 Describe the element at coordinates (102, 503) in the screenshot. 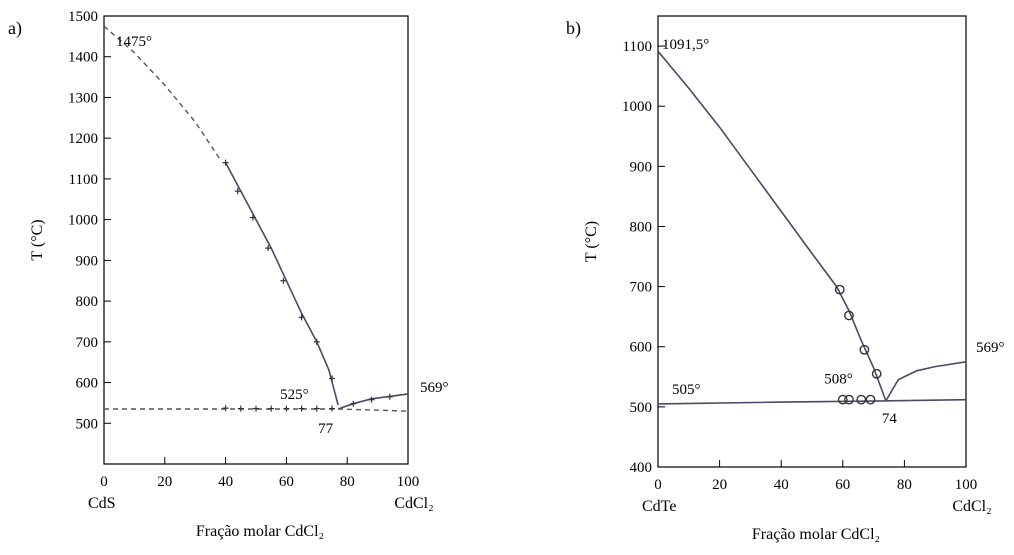

I see `x-end-label-left: CdS` at that location.